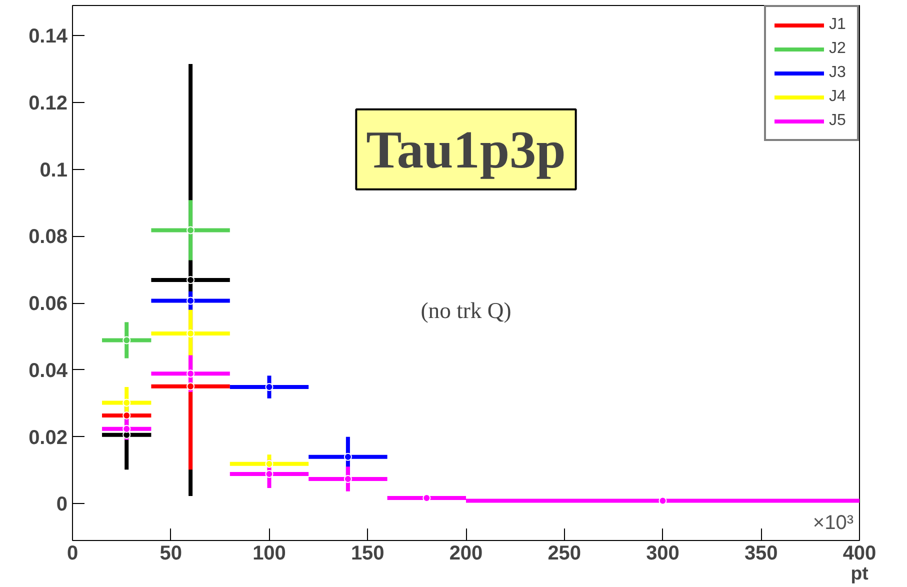 This screenshot has width=907, height=587. What do you see at coordinates (859, 573) in the screenshot?
I see `x-axis-title: pt` at bounding box center [859, 573].